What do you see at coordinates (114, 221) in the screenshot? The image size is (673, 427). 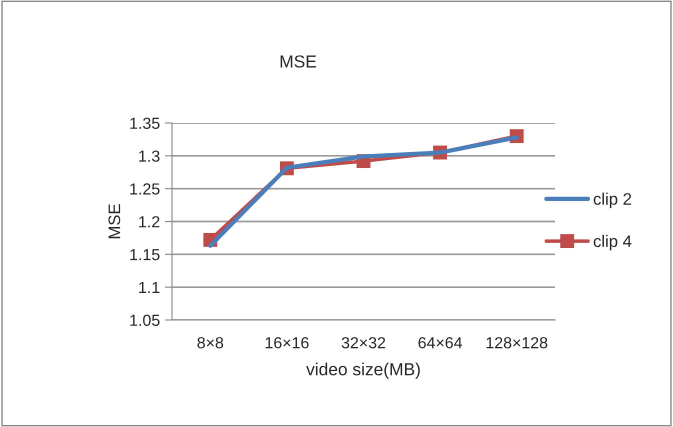 I see `y-axis-title: MSE` at bounding box center [114, 221].